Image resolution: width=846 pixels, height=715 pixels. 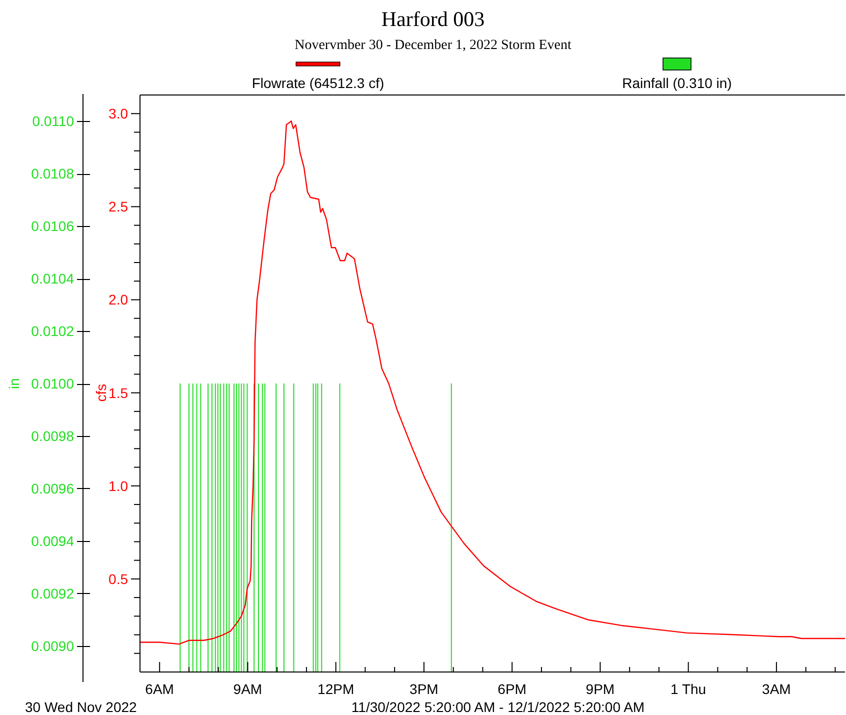 I want to click on y-tick-label: 2.0, so click(x=118, y=300).